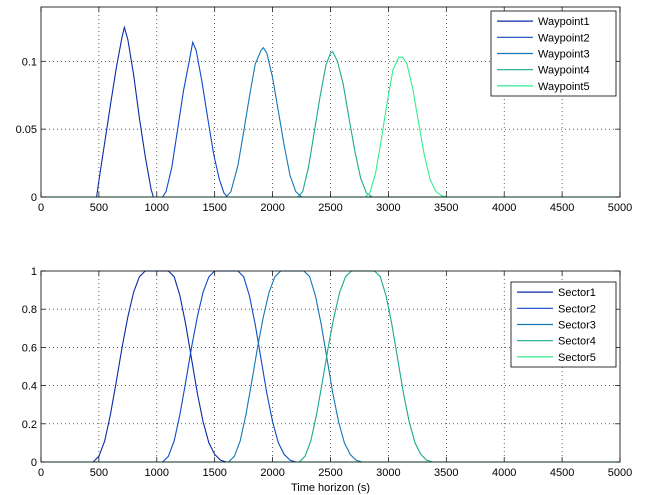 This screenshot has width=651, height=495. I want to click on legend-label: Waypoint1, so click(564, 22).